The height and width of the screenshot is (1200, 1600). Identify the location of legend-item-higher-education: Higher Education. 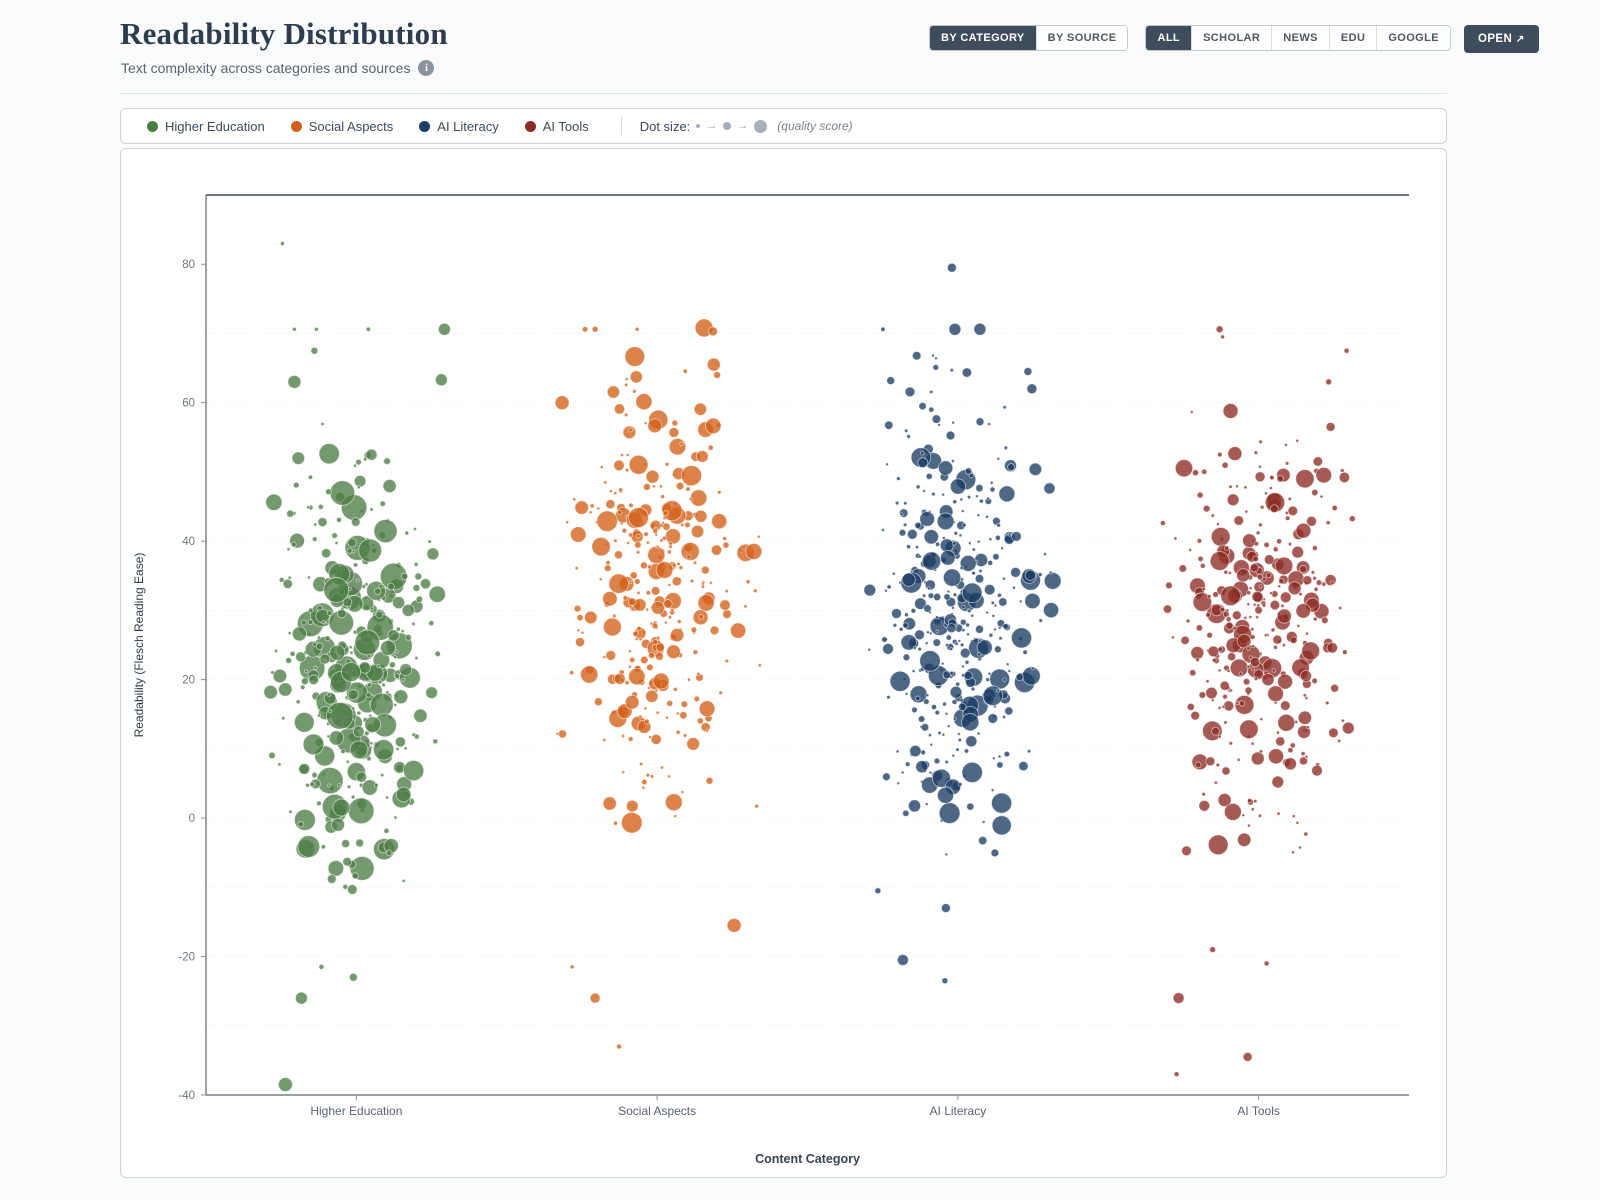
(206, 126).